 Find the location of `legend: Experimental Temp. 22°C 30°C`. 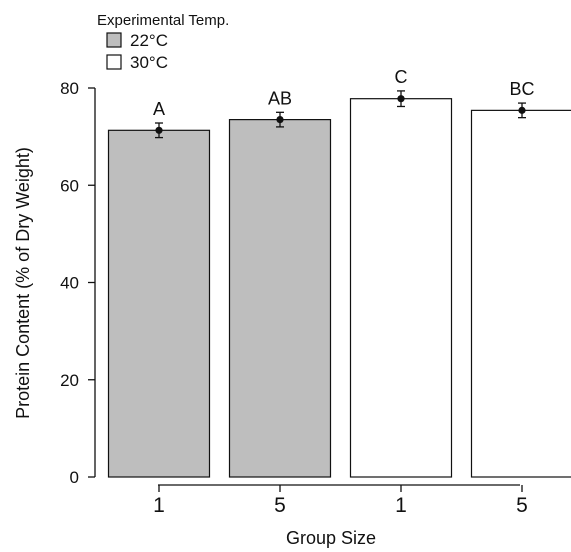

legend: Experimental Temp. 22°C 30°C is located at coordinates (163, 42).